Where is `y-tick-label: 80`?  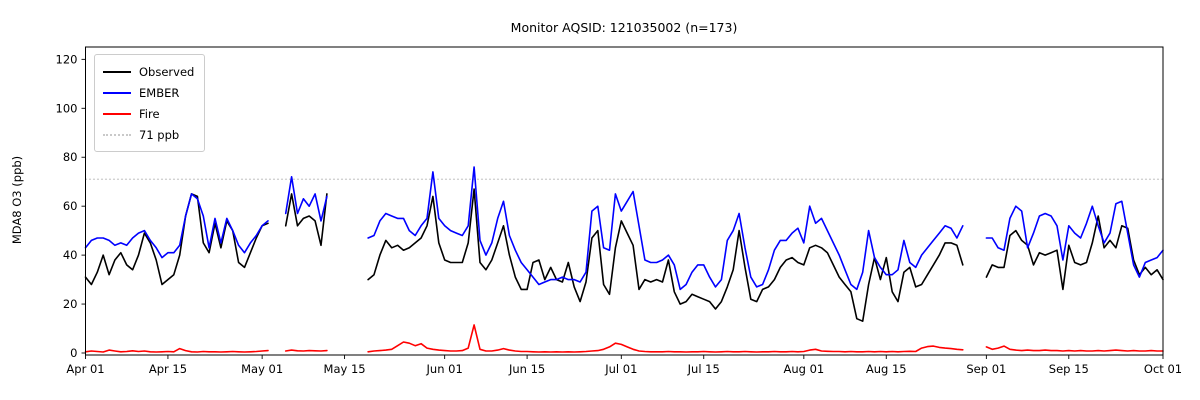 y-tick-label: 80 is located at coordinates (70, 157).